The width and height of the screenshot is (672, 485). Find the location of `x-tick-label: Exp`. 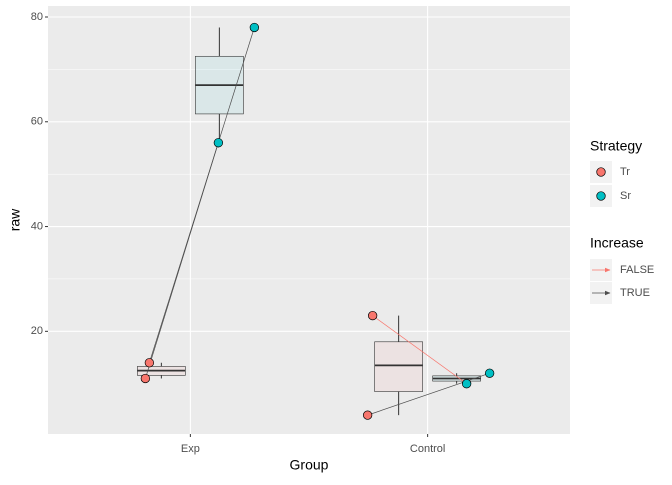

x-tick-label: Exp is located at coordinates (190, 449).